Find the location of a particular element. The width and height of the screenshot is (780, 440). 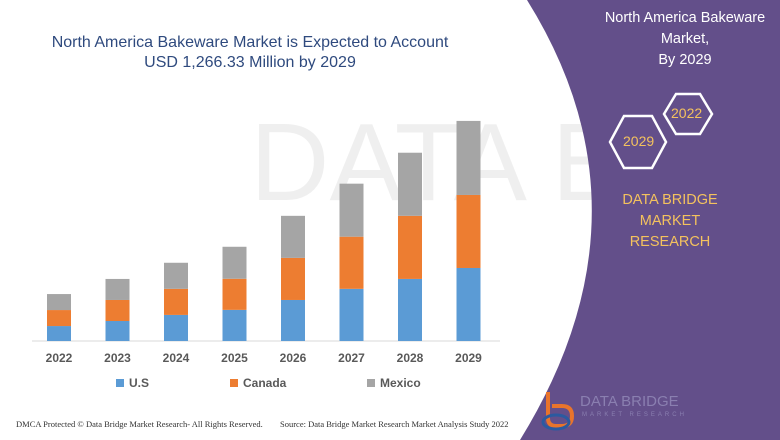

legend-item-us: U.S is located at coordinates (132, 383).